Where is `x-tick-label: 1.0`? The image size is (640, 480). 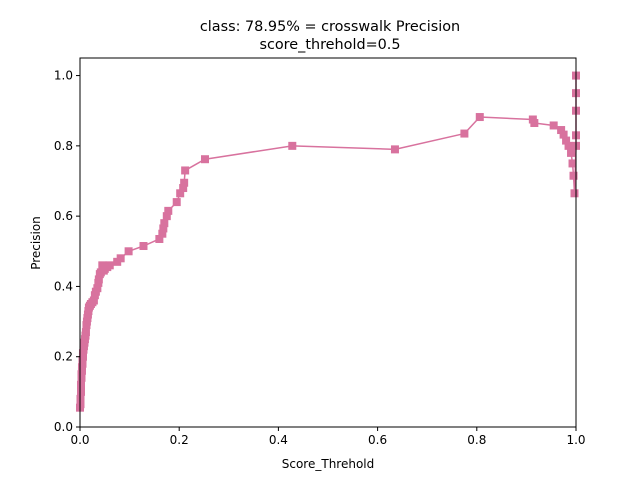
x-tick-label: 1.0 is located at coordinates (575, 440).